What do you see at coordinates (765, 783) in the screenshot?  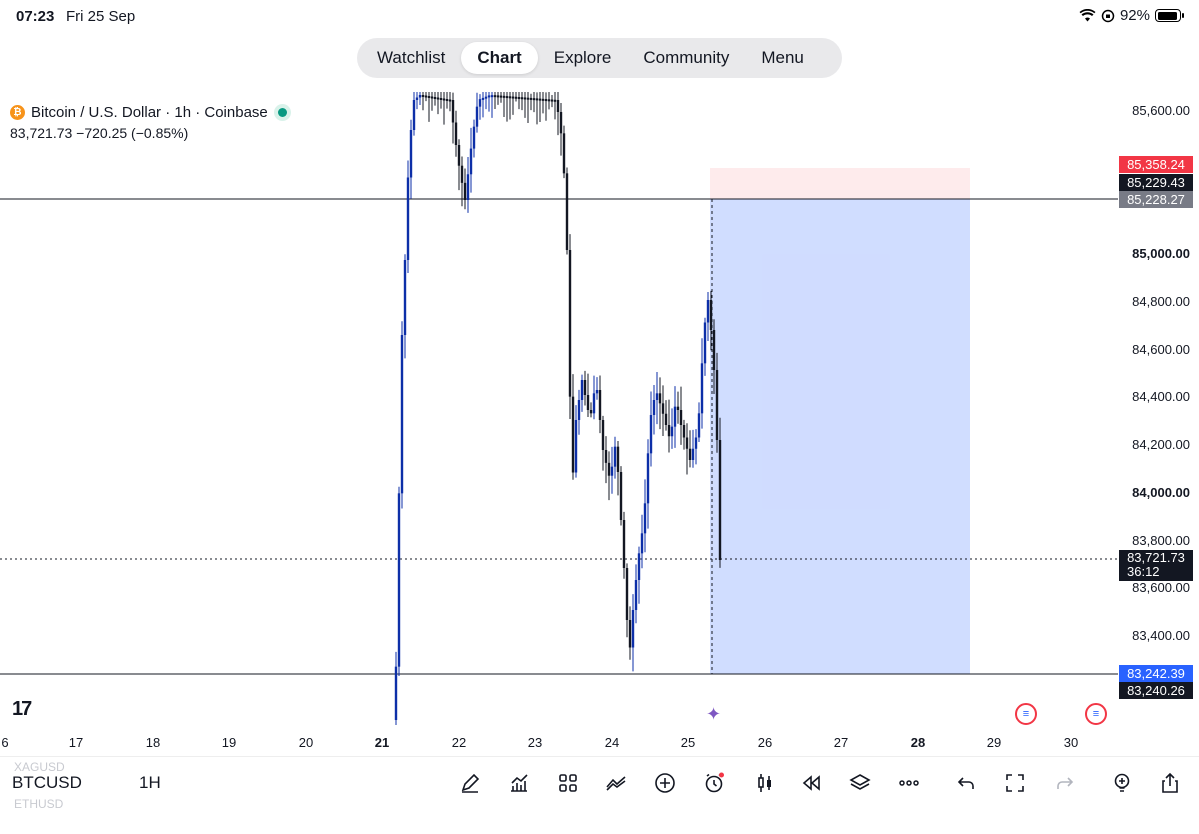 I see `candles-icon` at bounding box center [765, 783].